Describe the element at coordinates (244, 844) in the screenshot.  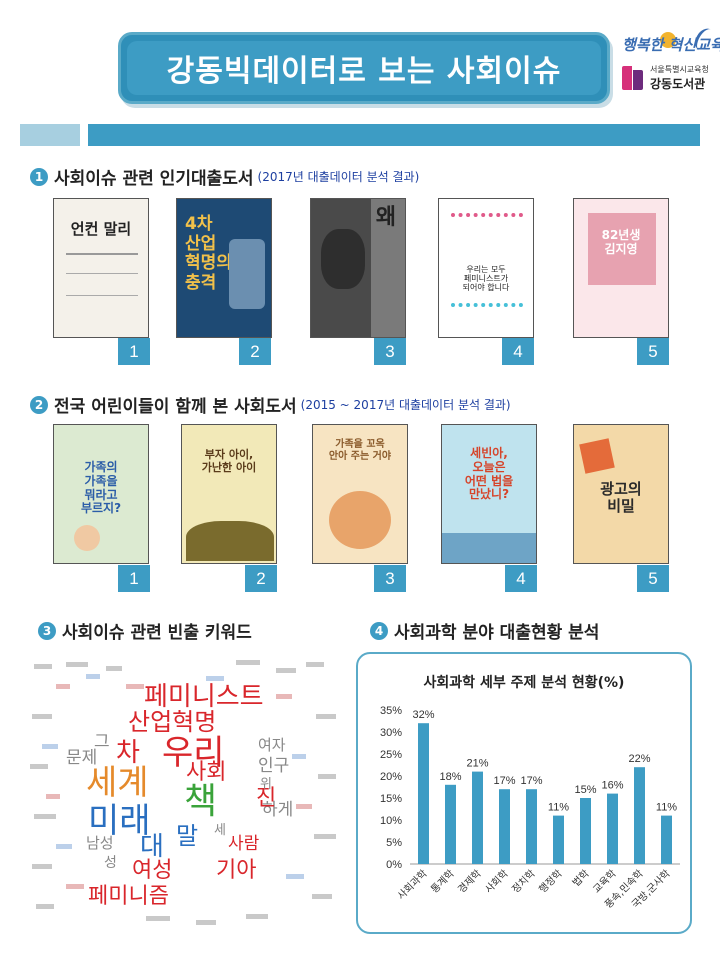
I see `keyword: 사람` at that location.